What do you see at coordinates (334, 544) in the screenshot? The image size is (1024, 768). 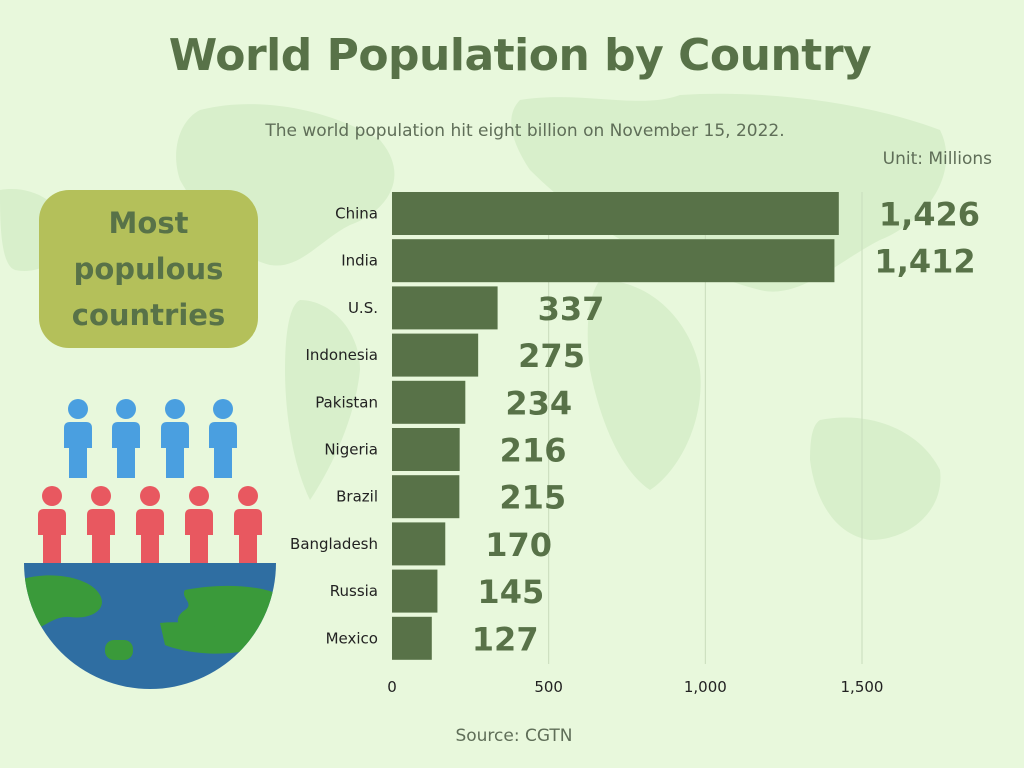 I see `category-label: Bangladesh` at bounding box center [334, 544].